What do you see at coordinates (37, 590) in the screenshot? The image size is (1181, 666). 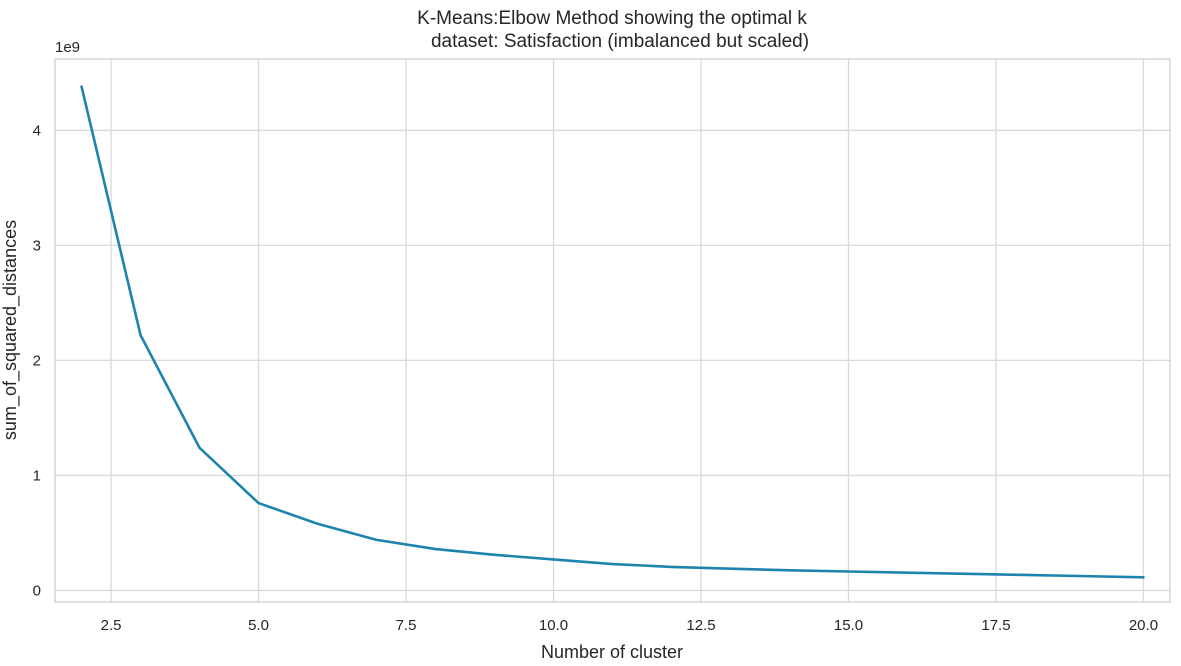 I see `y-tick-label: 0` at bounding box center [37, 590].